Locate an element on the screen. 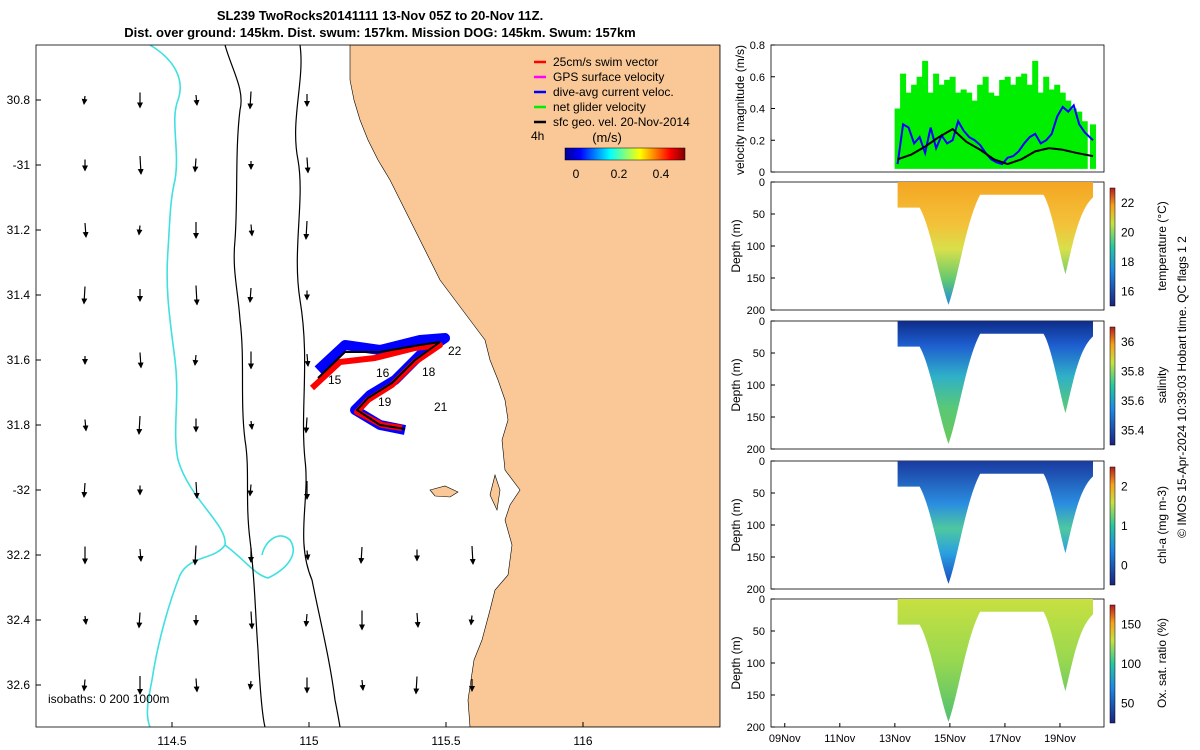 This screenshot has height=750, width=1200. isobath-200m is located at coordinates (245, 386).